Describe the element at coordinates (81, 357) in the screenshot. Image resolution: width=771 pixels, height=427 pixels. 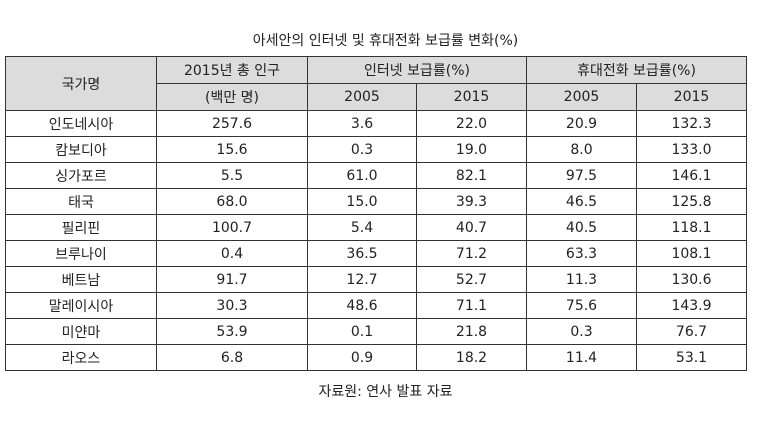
I see `cell-country: 라오스` at that location.